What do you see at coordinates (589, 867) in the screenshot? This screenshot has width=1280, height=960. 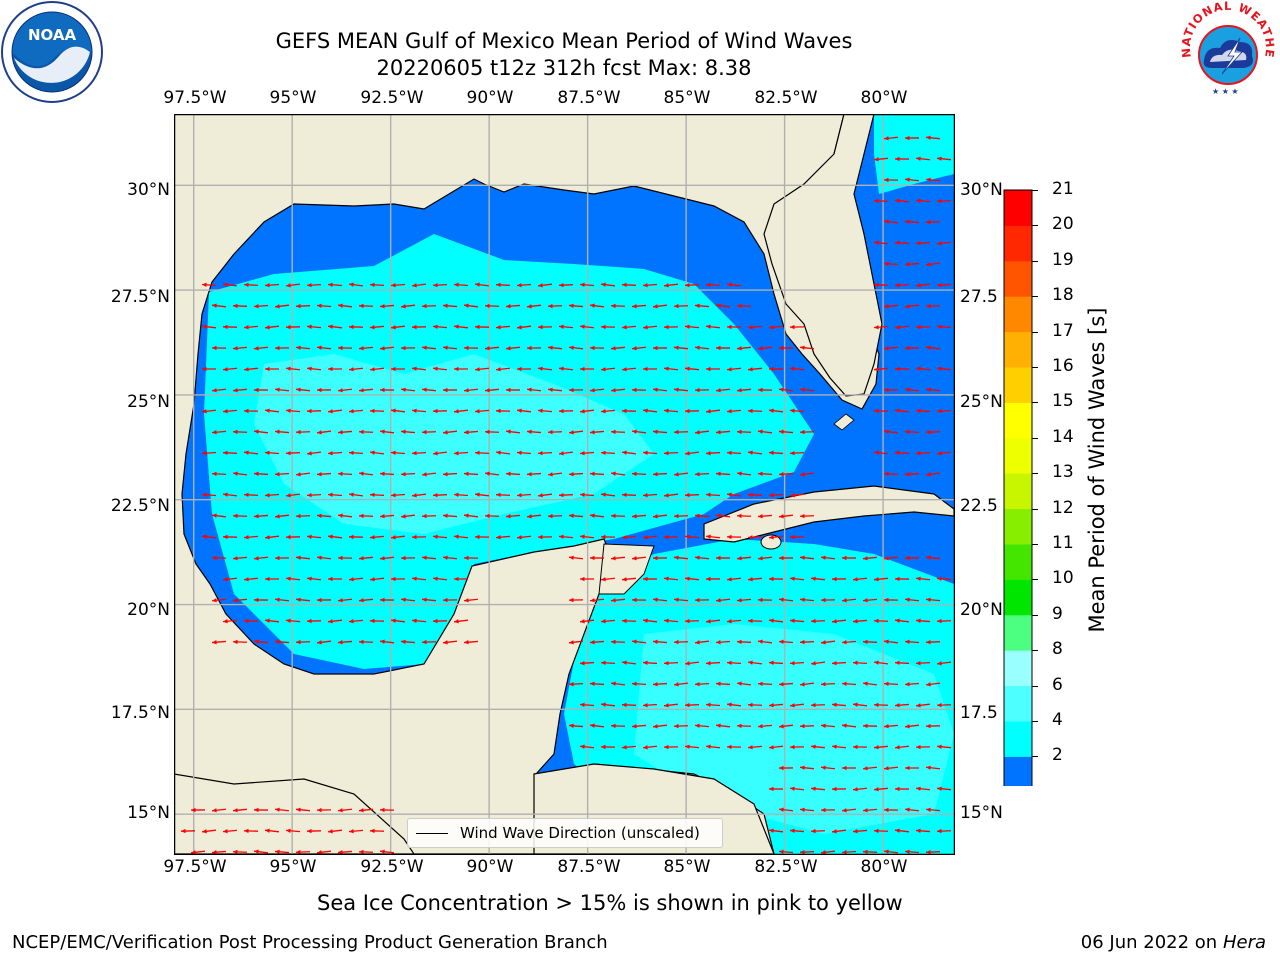 I see `lon-label-bottom: 87.5°W` at bounding box center [589, 867].